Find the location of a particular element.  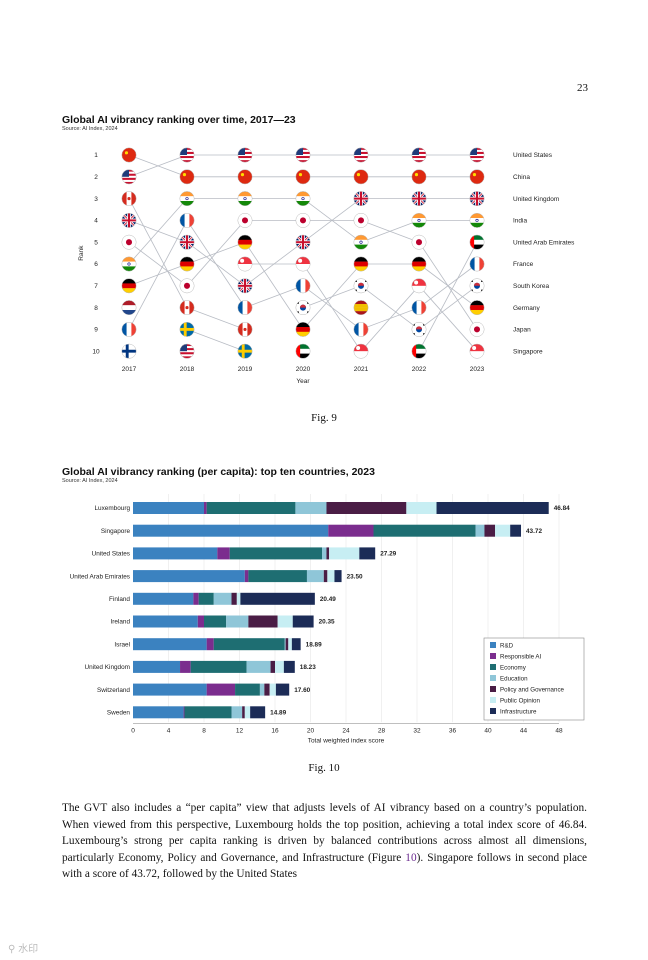

rank-tick-label: 8 is located at coordinates (96, 308).